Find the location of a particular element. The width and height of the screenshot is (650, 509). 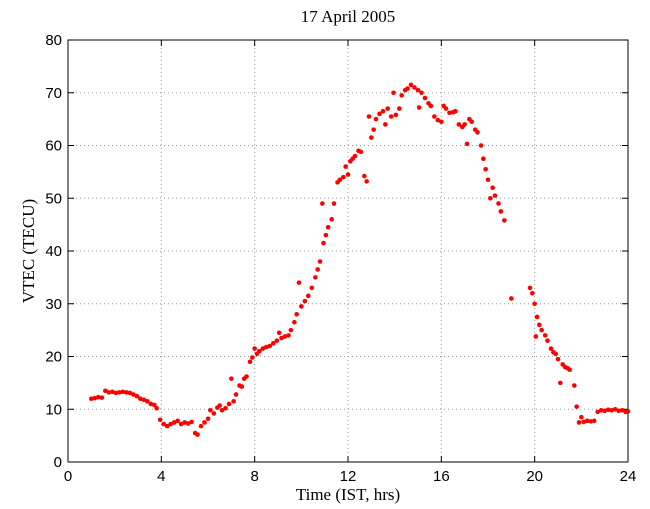

y-tick-label: 10 is located at coordinates (53, 409).